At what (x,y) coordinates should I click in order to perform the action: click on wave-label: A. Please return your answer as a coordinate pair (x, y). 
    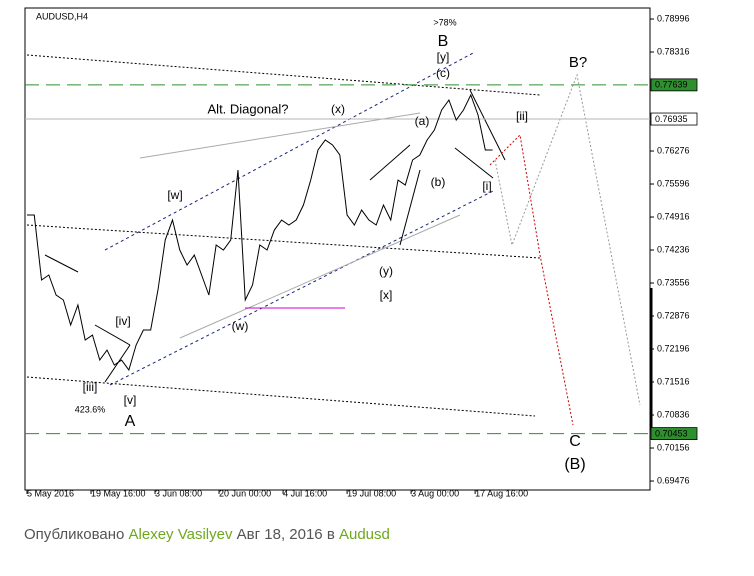
    Looking at the image, I should click on (130, 421).